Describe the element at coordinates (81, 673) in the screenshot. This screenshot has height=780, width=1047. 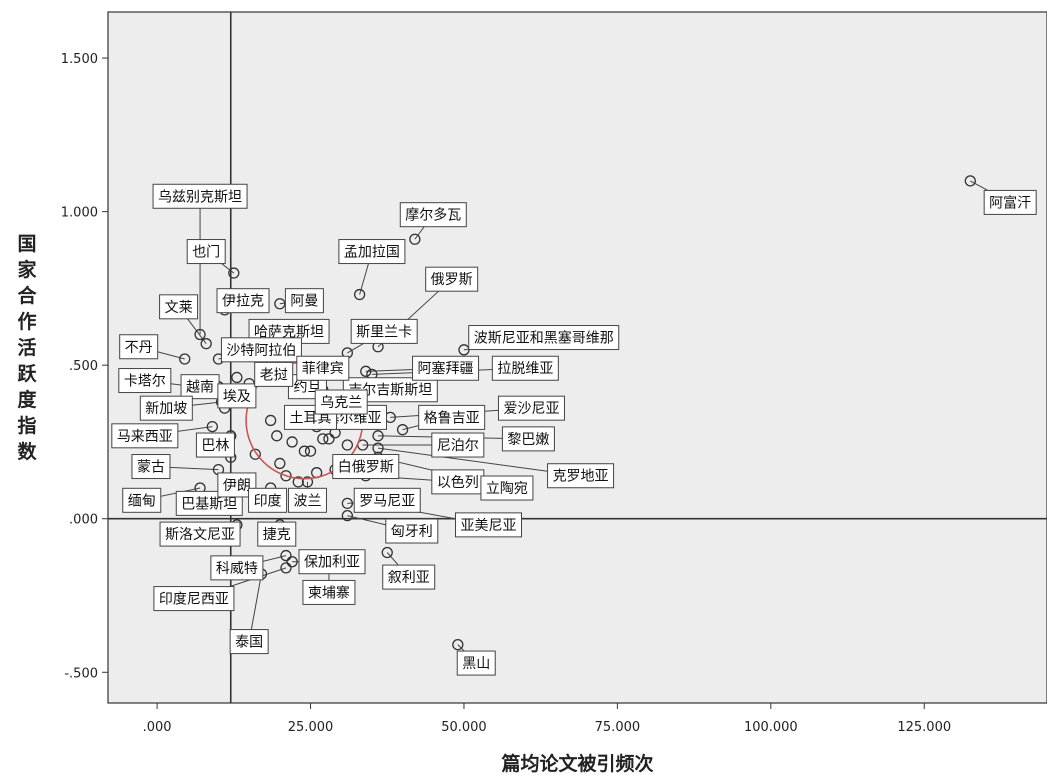
I see `y-tick-label: -.500` at that location.